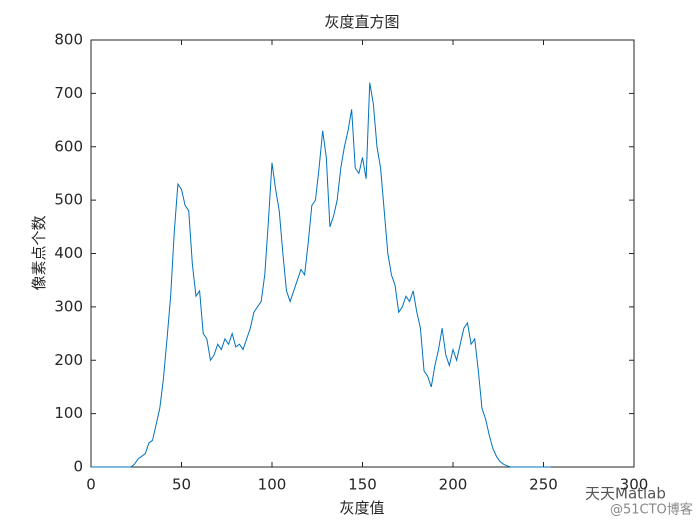 The image size is (700, 525). I want to click on watermark: @51CTO博客, so click(651, 510).